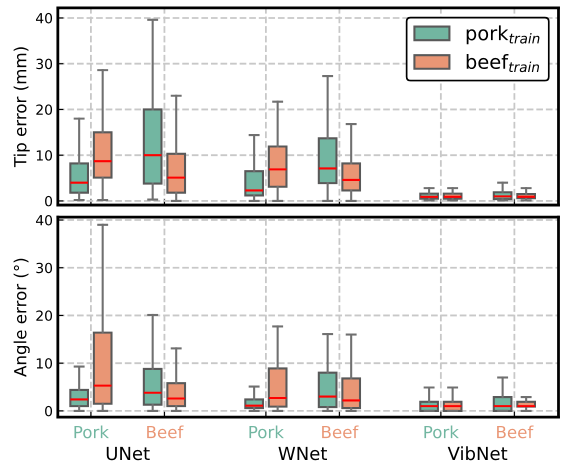 The height and width of the screenshot is (465, 567). I want to click on text: UNet, so click(128, 453).